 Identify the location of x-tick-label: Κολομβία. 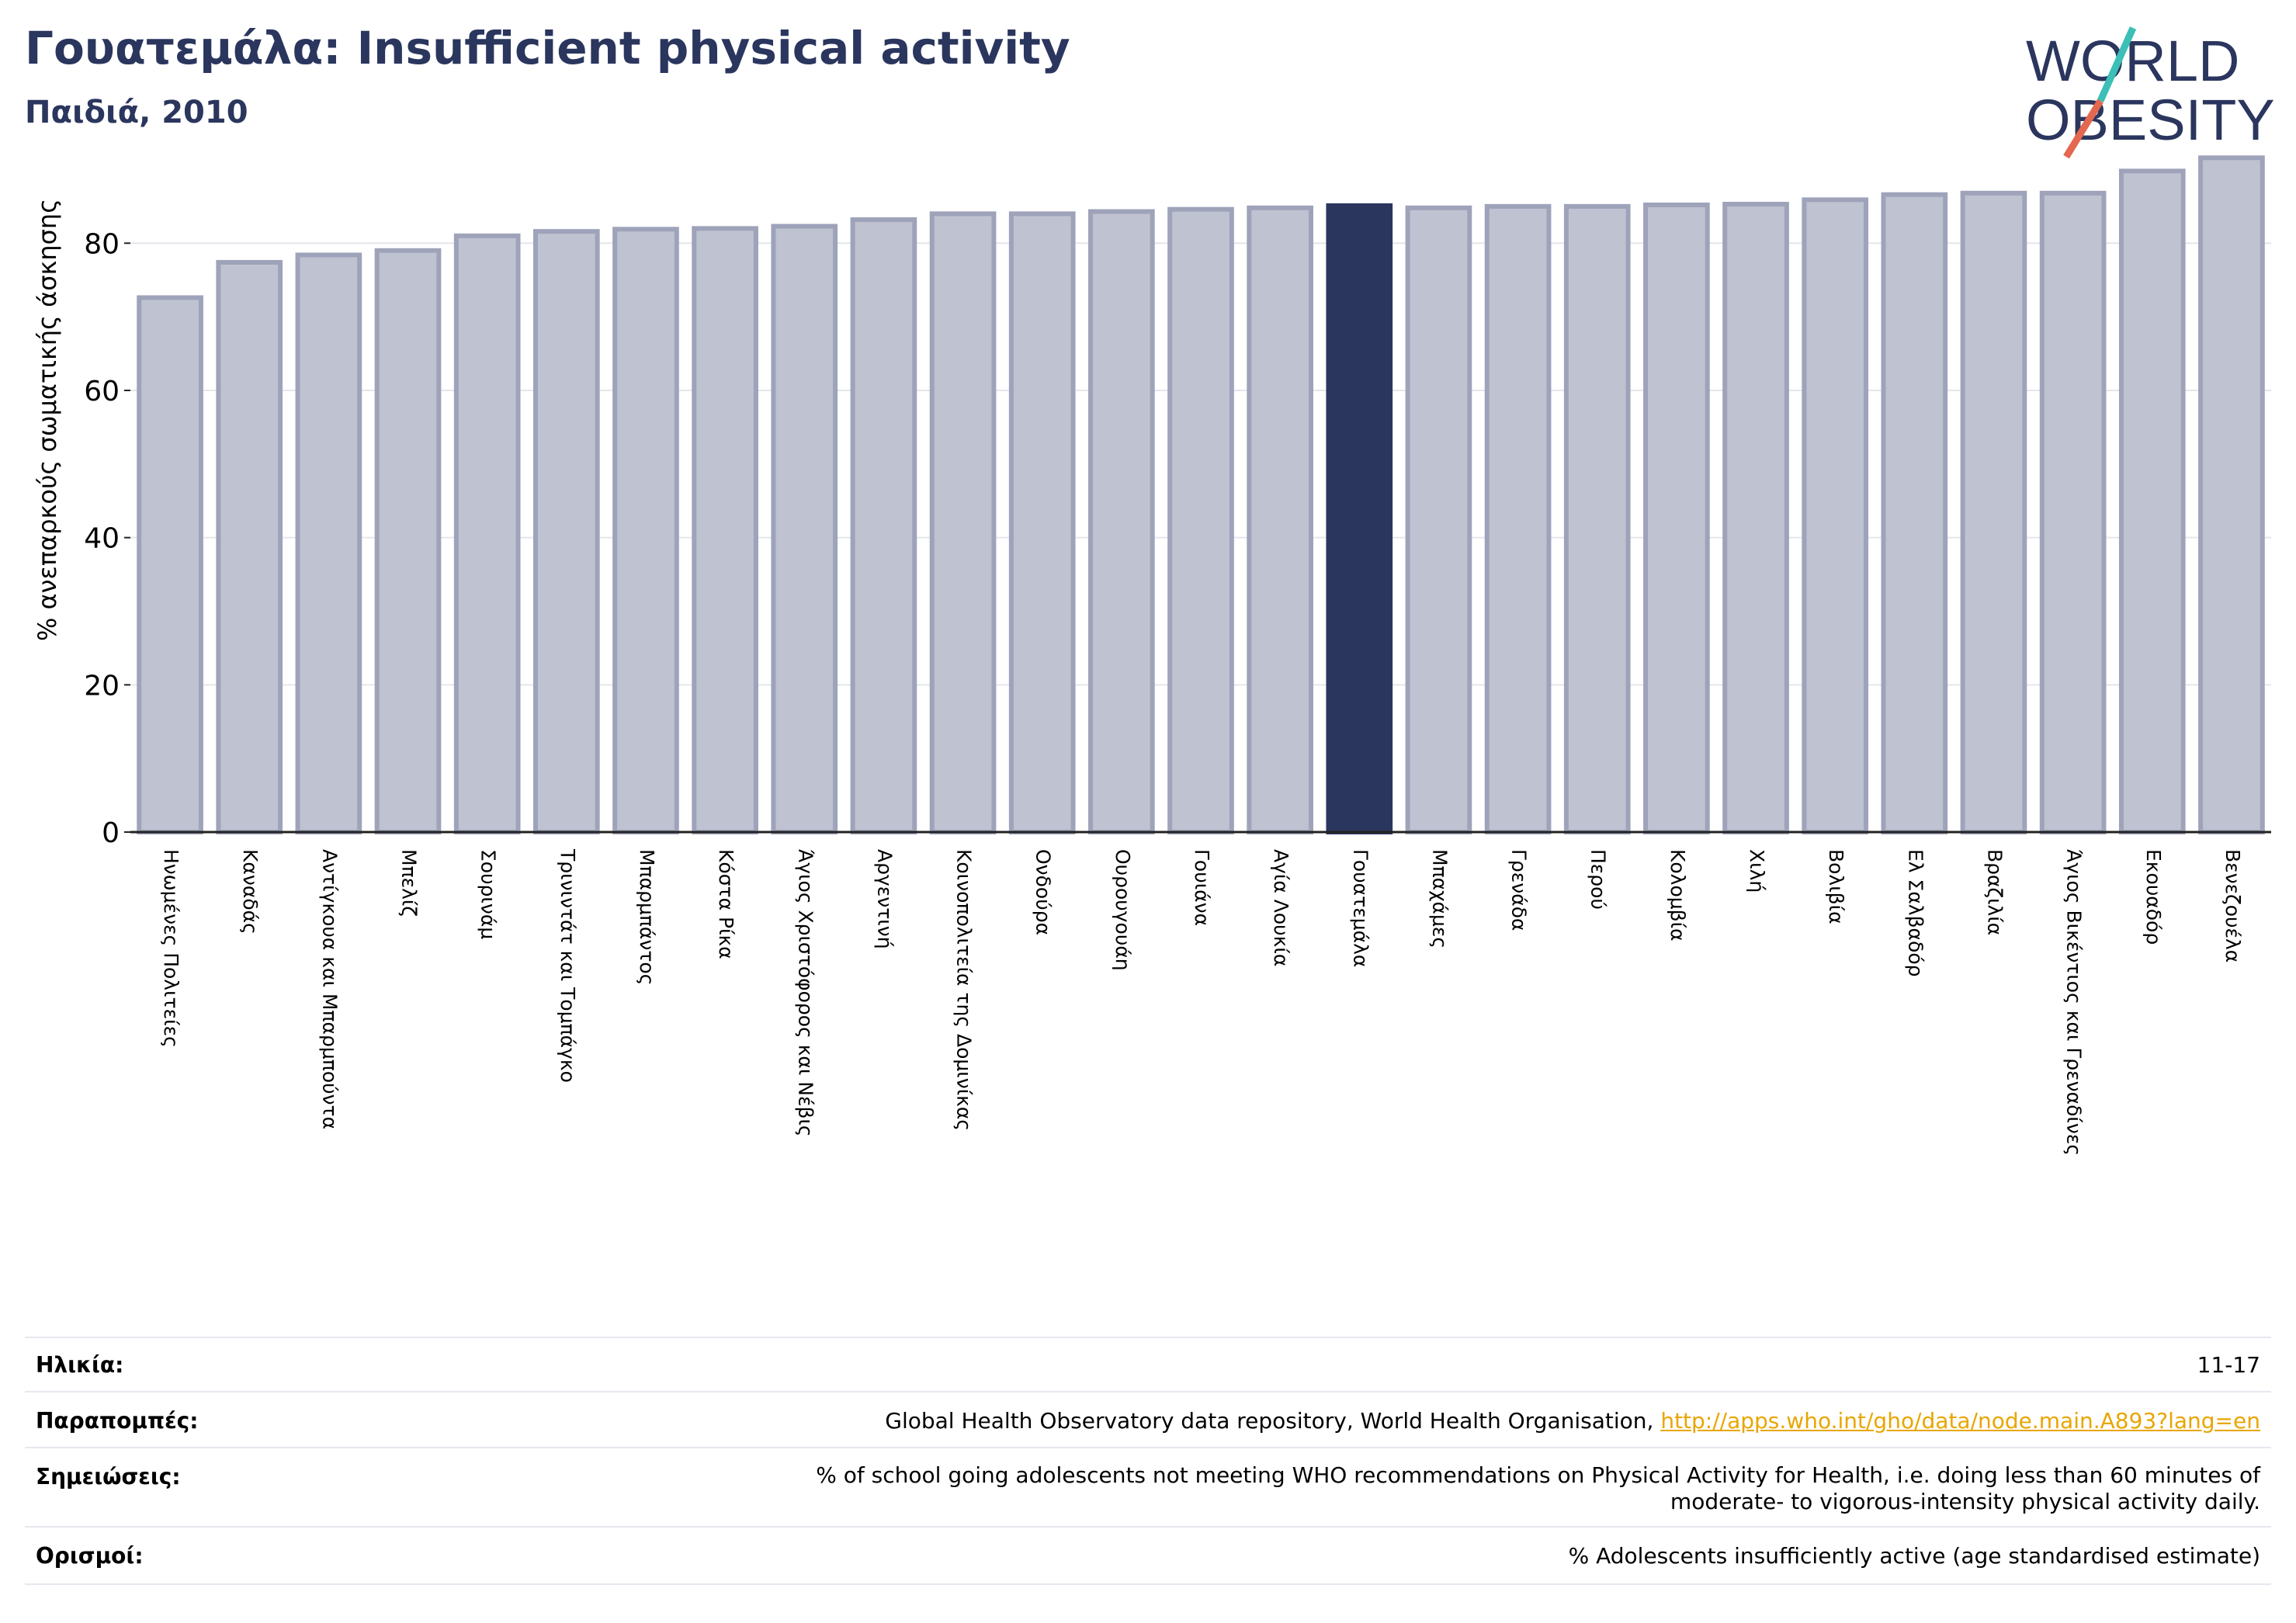
(1678, 895).